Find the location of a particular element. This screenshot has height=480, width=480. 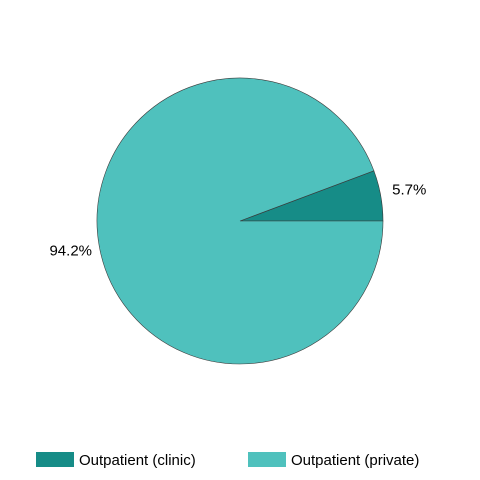

data-label: 5.7% is located at coordinates (409, 189).